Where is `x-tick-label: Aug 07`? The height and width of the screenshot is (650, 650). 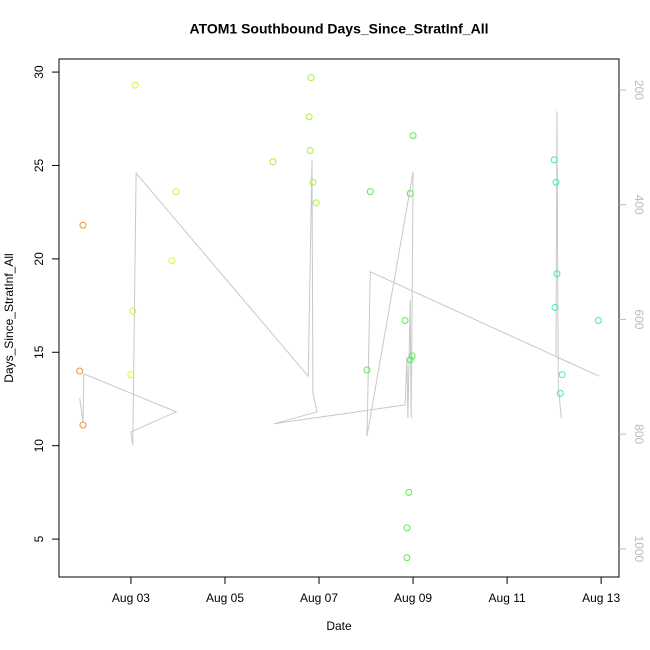 x-tick-label: Aug 07 is located at coordinates (319, 598).